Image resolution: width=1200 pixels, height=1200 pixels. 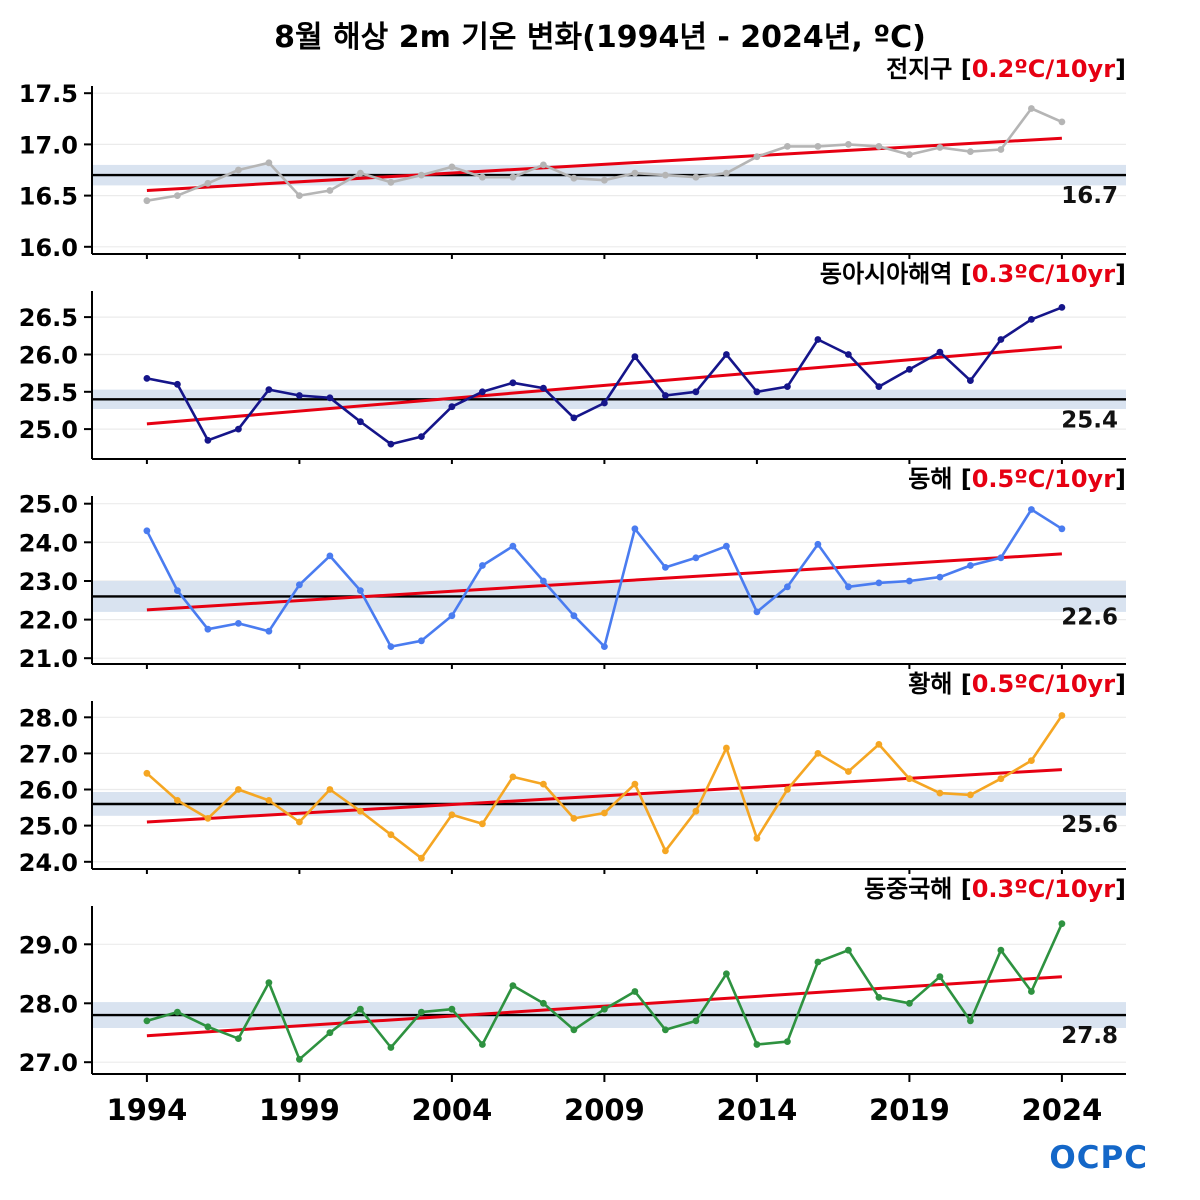 I want to click on y-tick-label: 17.0, so click(x=48, y=145).